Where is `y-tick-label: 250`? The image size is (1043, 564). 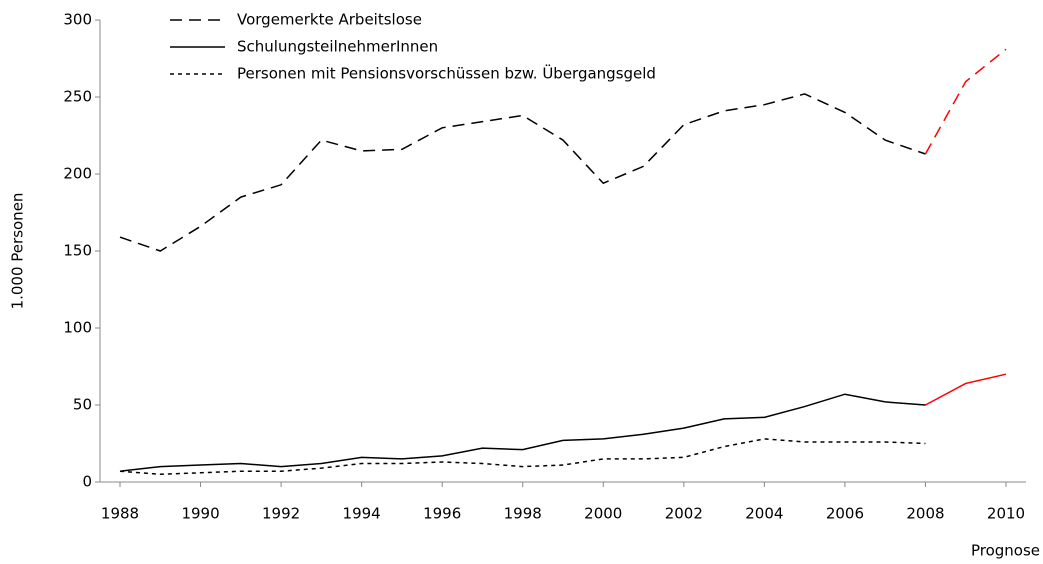 y-tick-label: 250 is located at coordinates (77, 97).